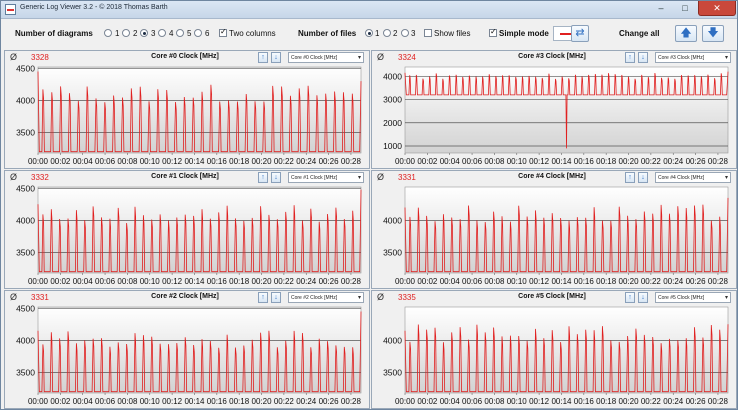 This screenshot has height=410, width=738. What do you see at coordinates (381, 177) in the screenshot?
I see `average-icon: Ø` at bounding box center [381, 177].